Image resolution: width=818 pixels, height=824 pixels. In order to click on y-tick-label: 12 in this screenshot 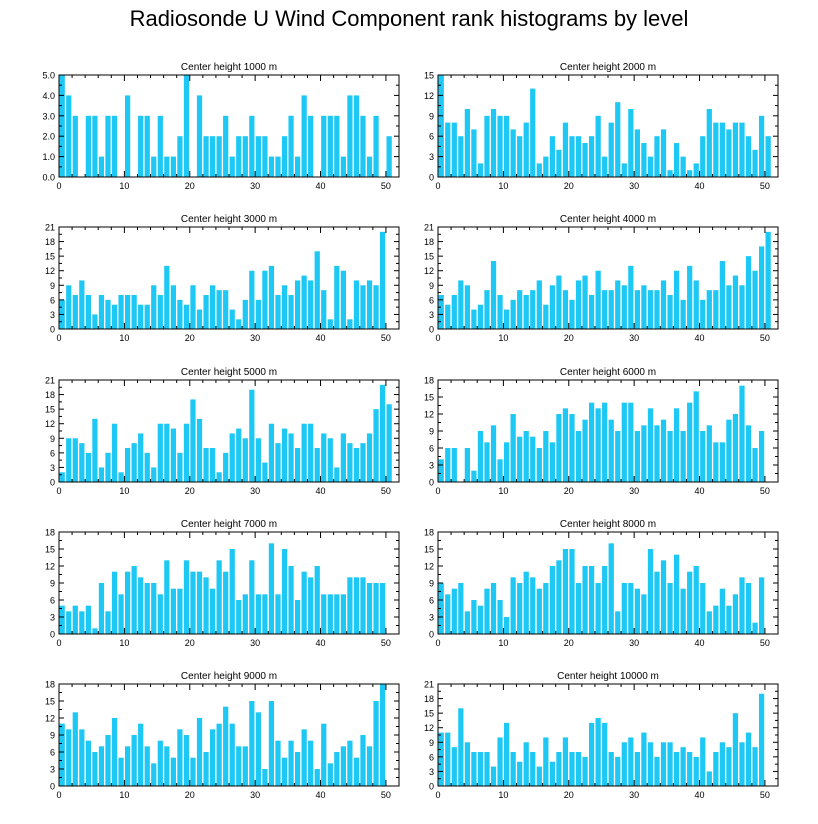, I will do `click(50, 271)`.